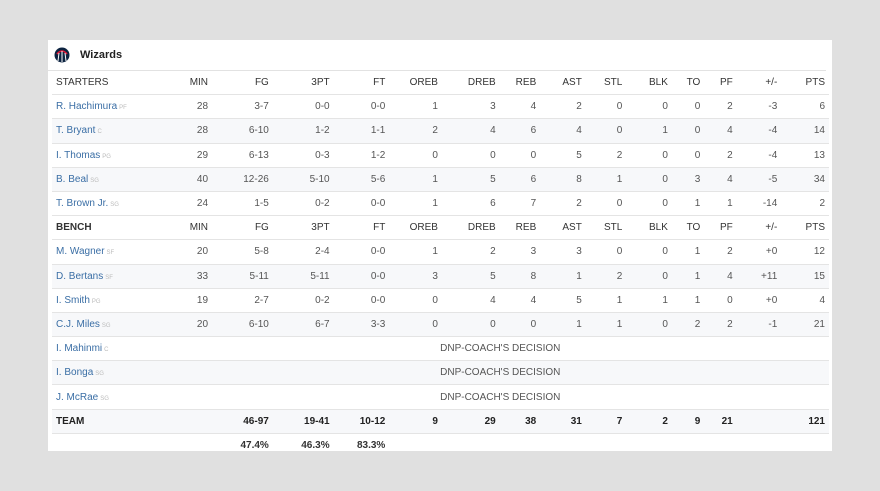 The width and height of the screenshot is (880, 491). What do you see at coordinates (78, 324) in the screenshot?
I see `player-link: C.J. Miles` at bounding box center [78, 324].